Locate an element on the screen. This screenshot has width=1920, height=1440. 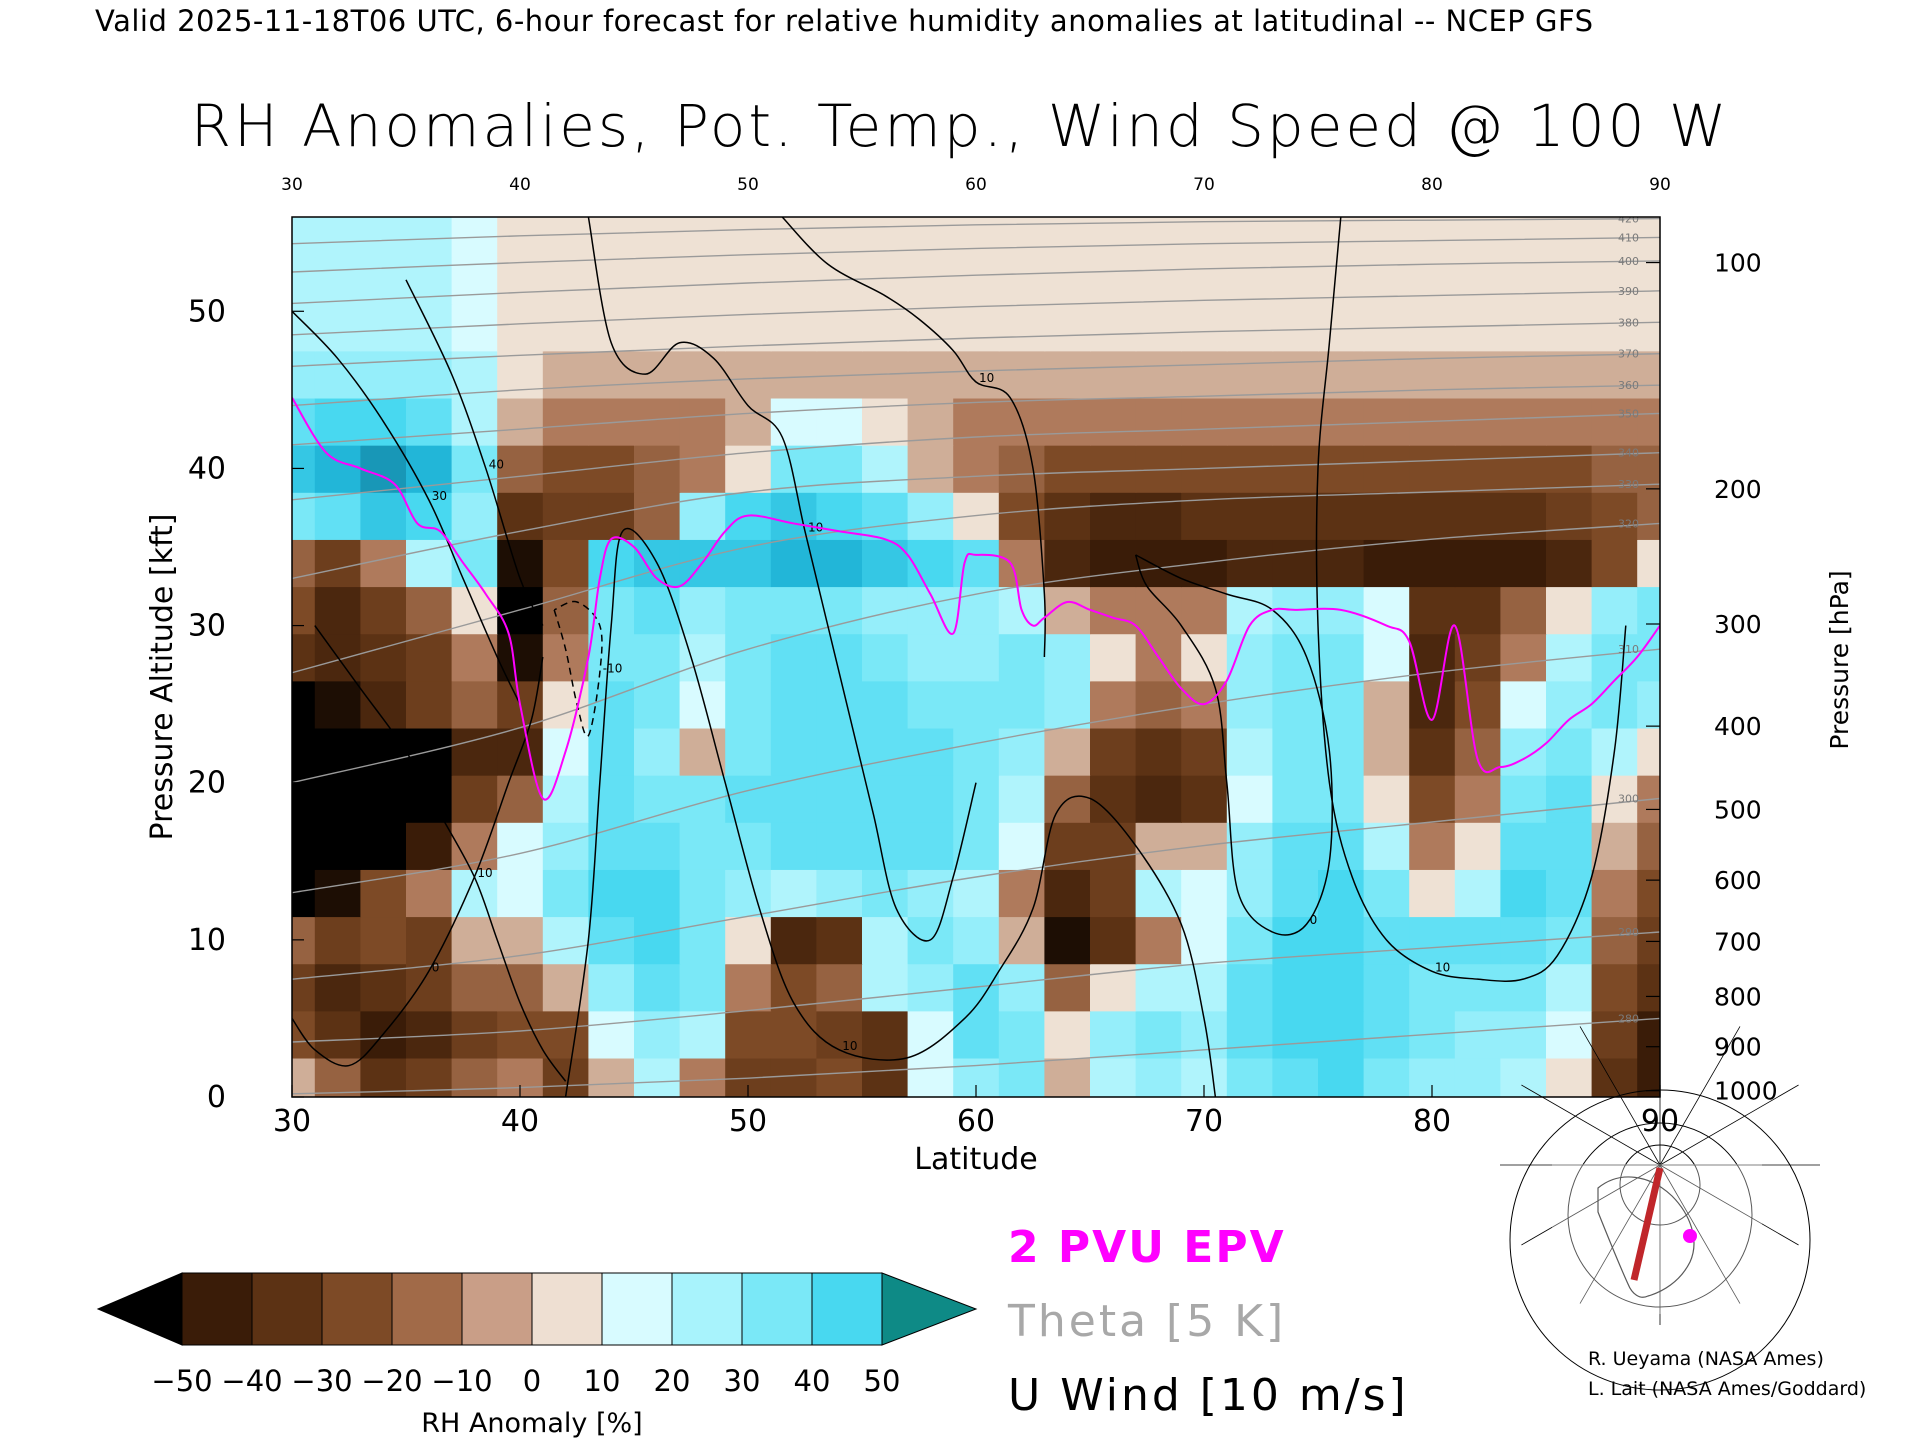
x-top-tick-label: 50 is located at coordinates (748, 185).